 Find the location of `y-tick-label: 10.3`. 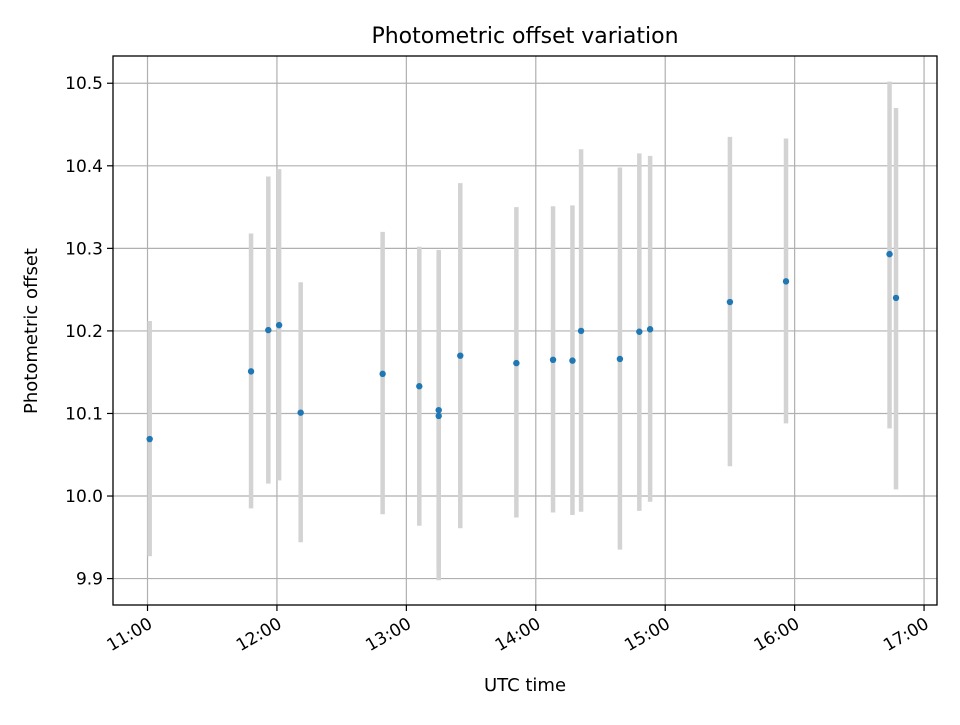

y-tick-label: 10.3 is located at coordinates (84, 249).